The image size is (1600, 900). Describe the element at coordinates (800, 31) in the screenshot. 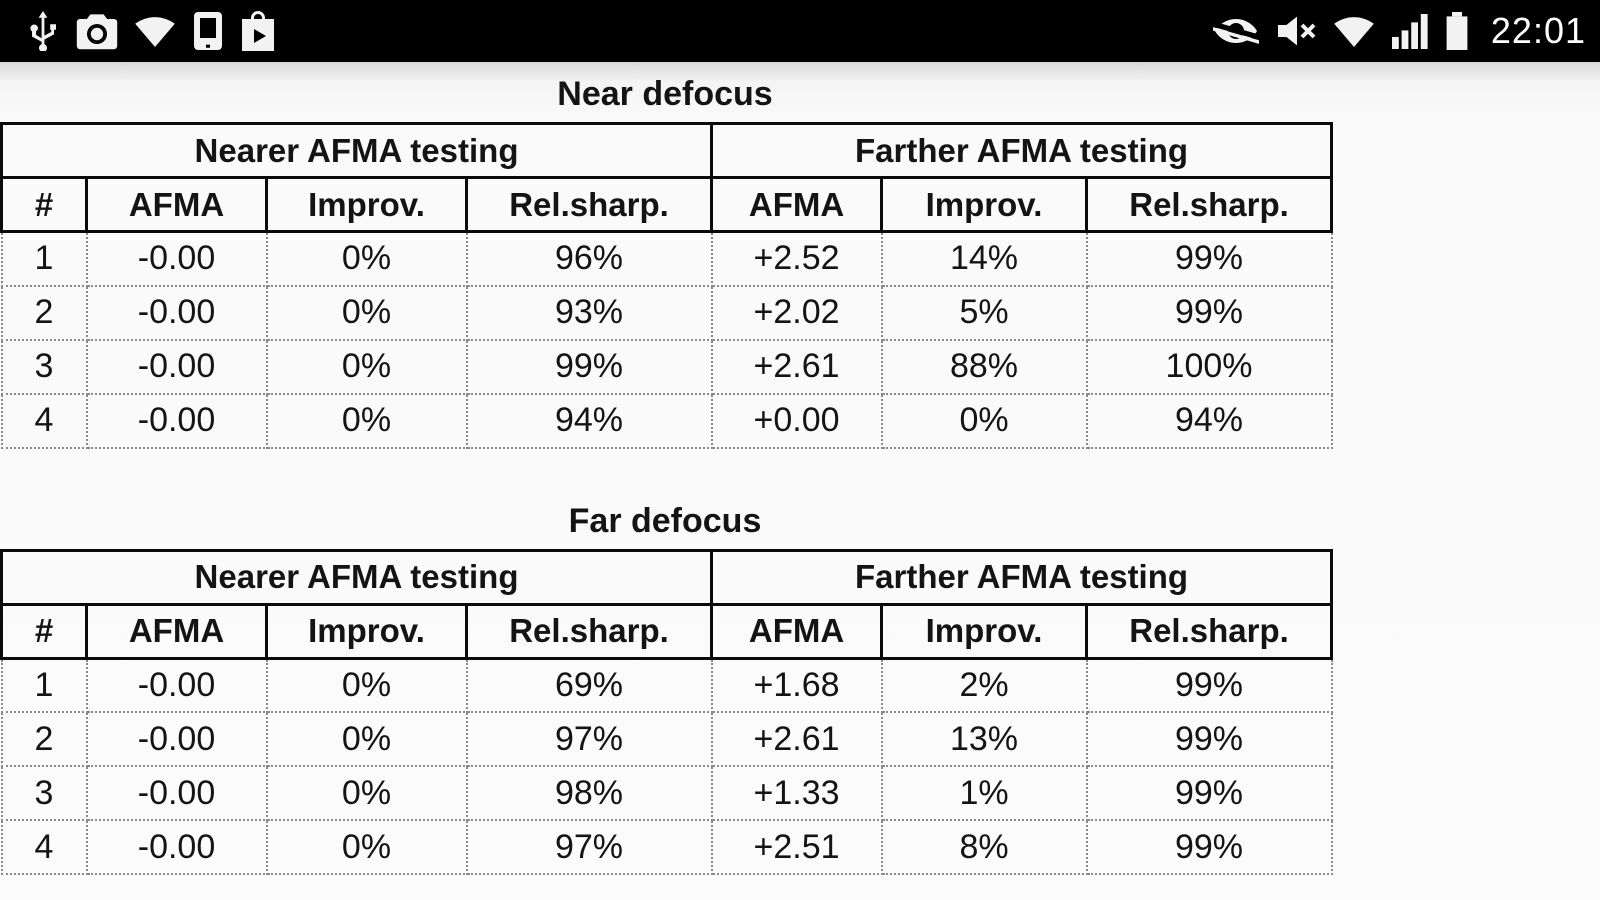

I see `android-status-bar: 22:01` at that location.